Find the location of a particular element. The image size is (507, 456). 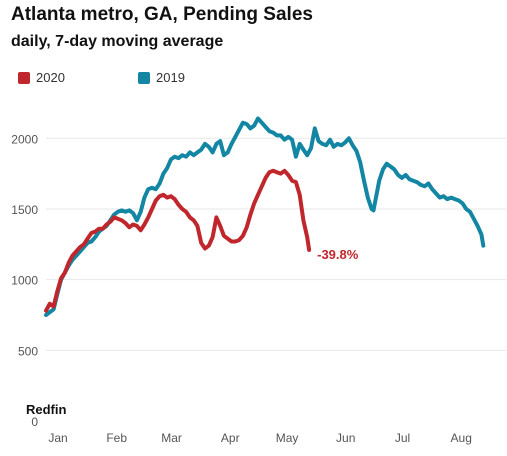

y-tick-label-1500: 1500 is located at coordinates (24, 210).